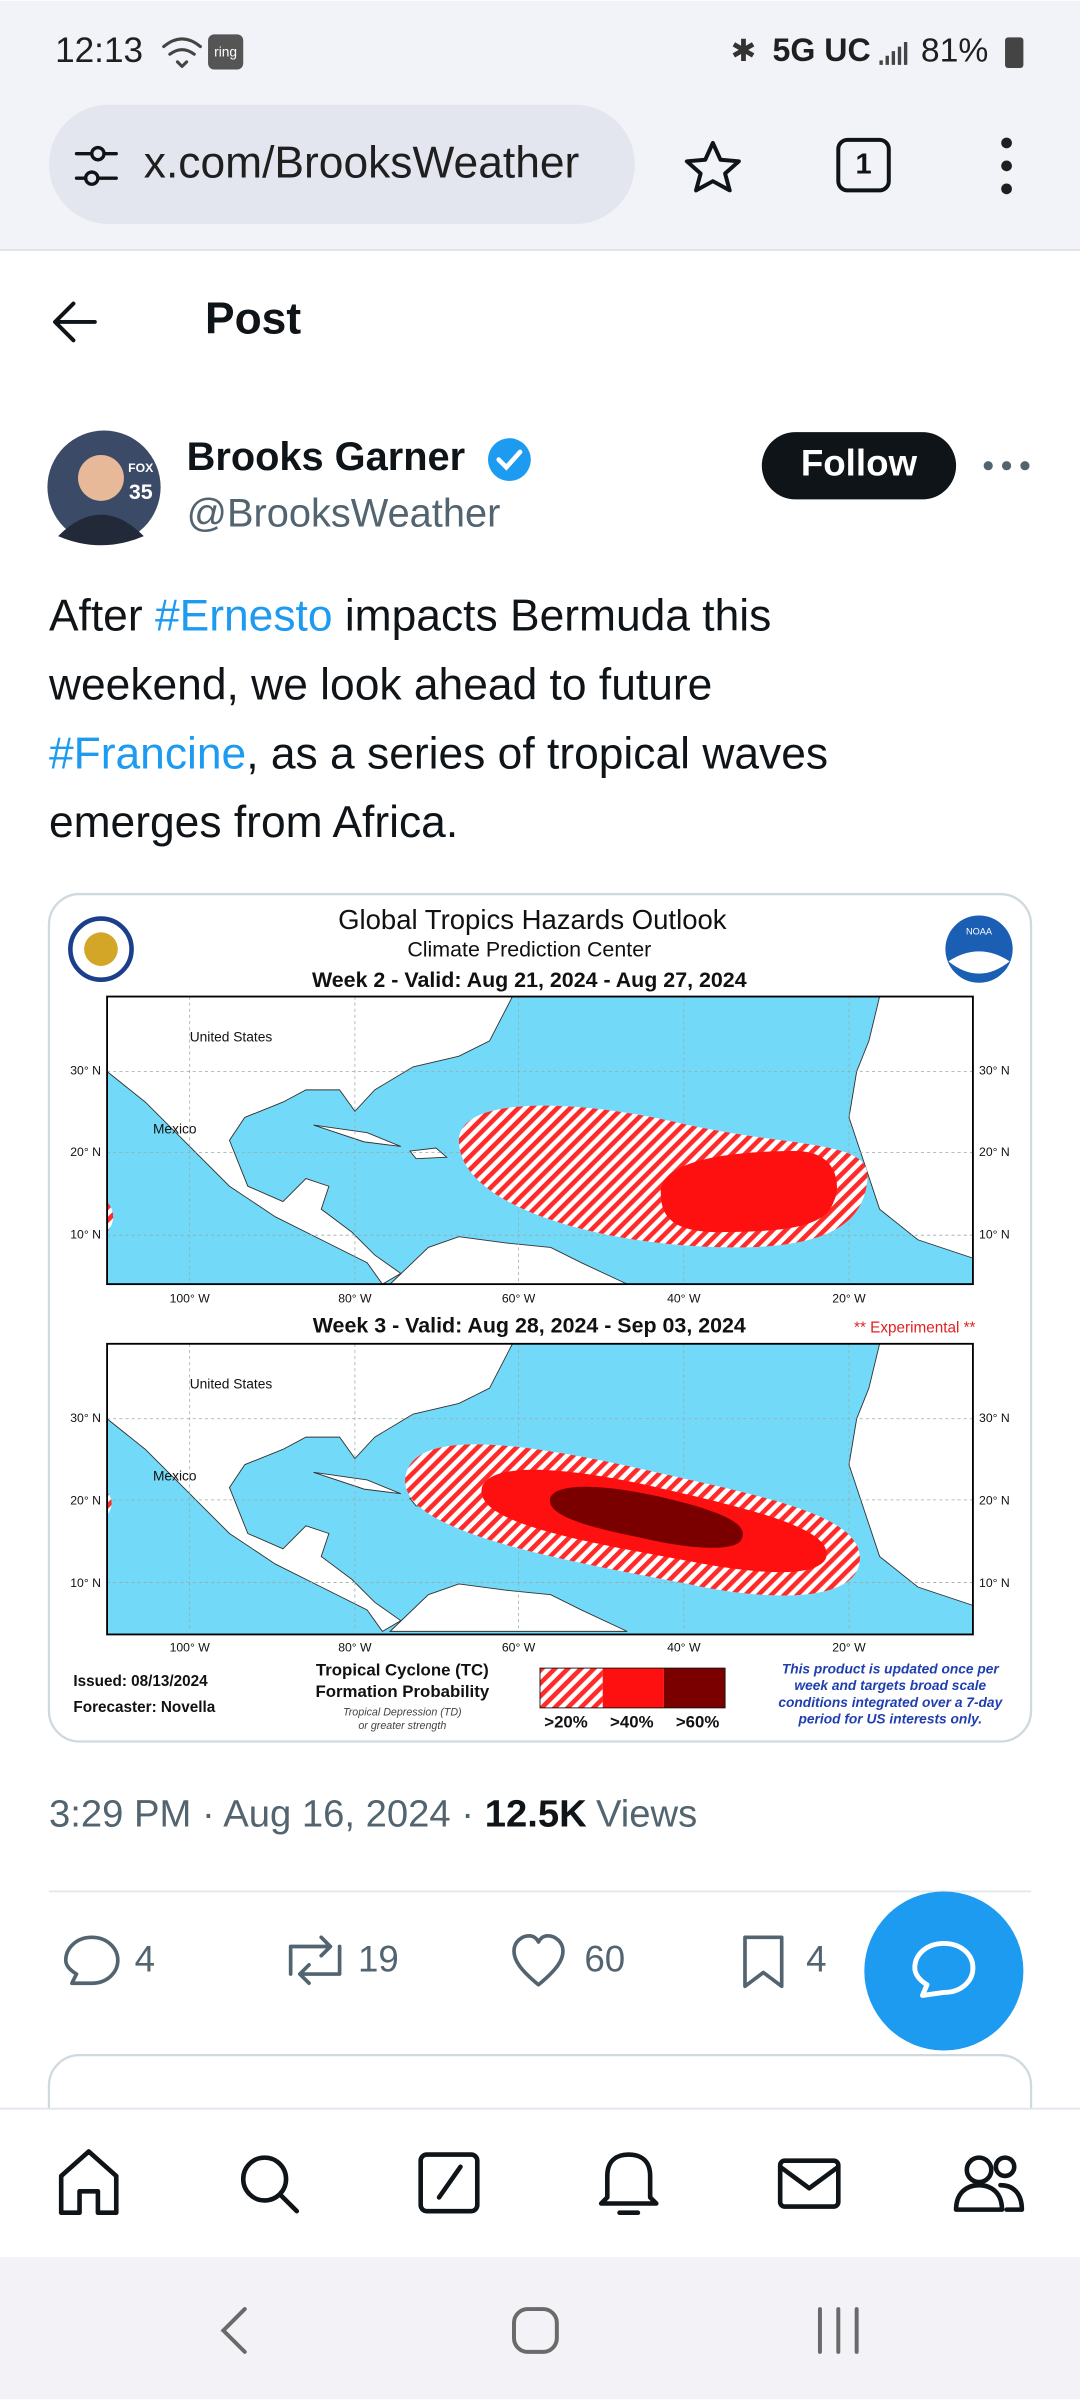  Describe the element at coordinates (532, 919) in the screenshot. I see `map-title: Global Tropics Hazards Outlook` at that location.